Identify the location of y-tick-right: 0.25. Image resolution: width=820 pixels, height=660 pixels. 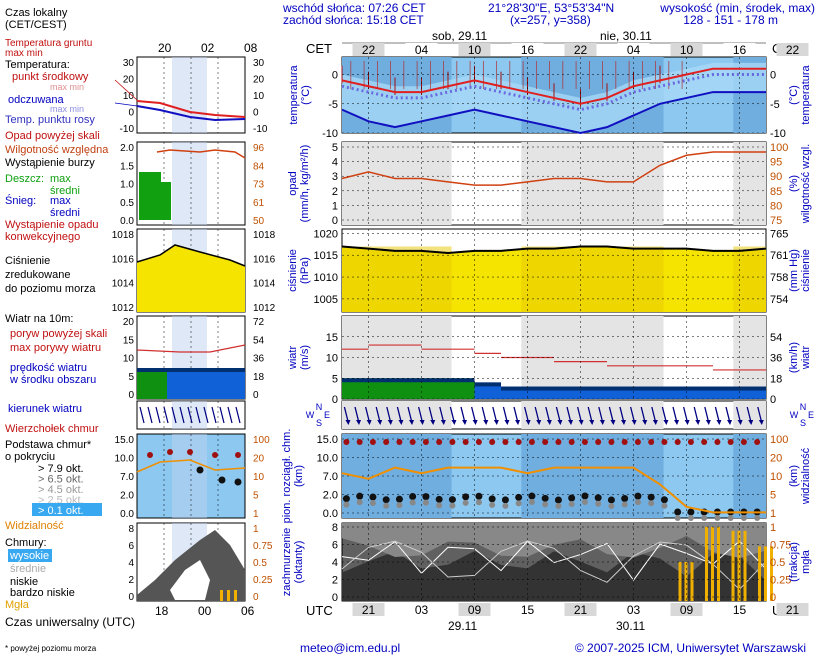
(780, 581).